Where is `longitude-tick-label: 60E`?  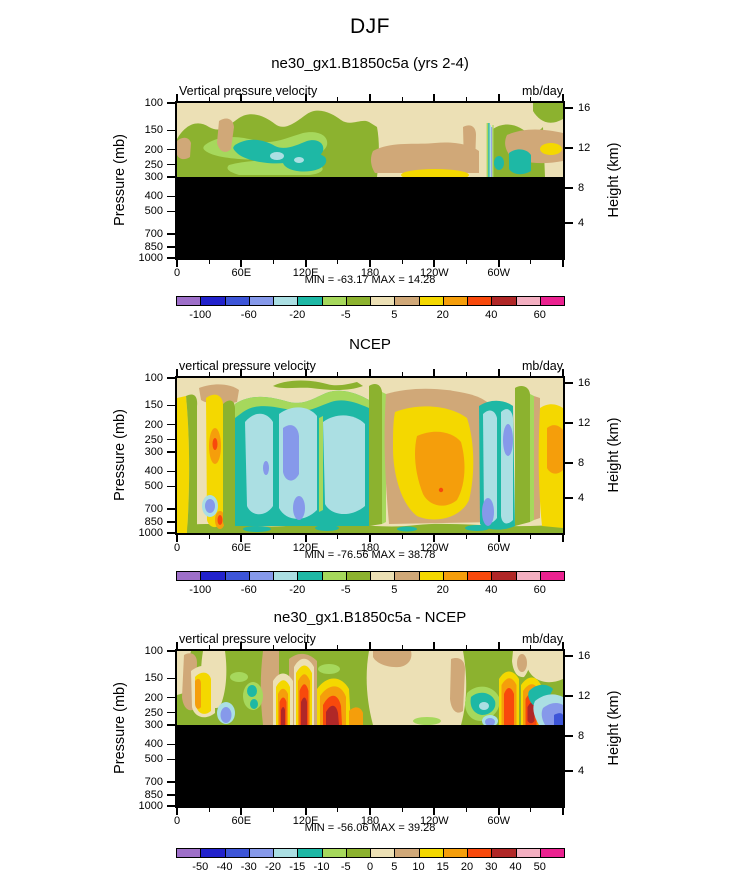
longitude-tick-label: 60E is located at coordinates (241, 273).